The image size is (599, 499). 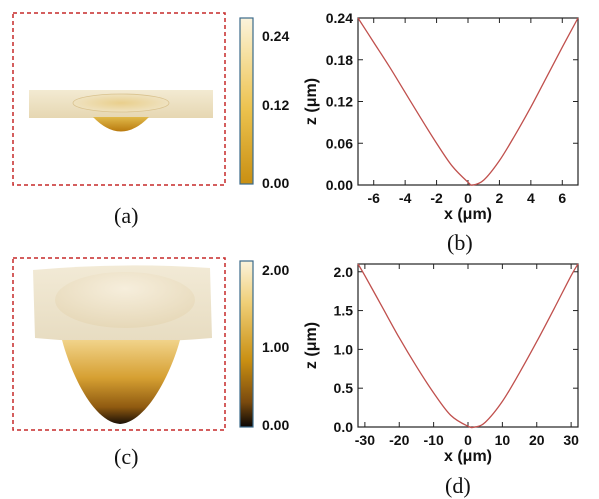 I want to click on chart-b-ytick-label: 0.06, so click(x=339, y=143).